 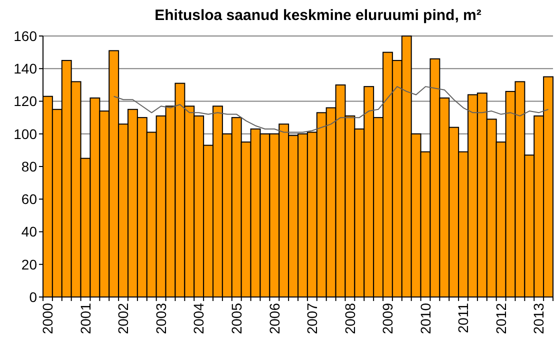 I want to click on x-tick-label: 2003, so click(x=160, y=318).